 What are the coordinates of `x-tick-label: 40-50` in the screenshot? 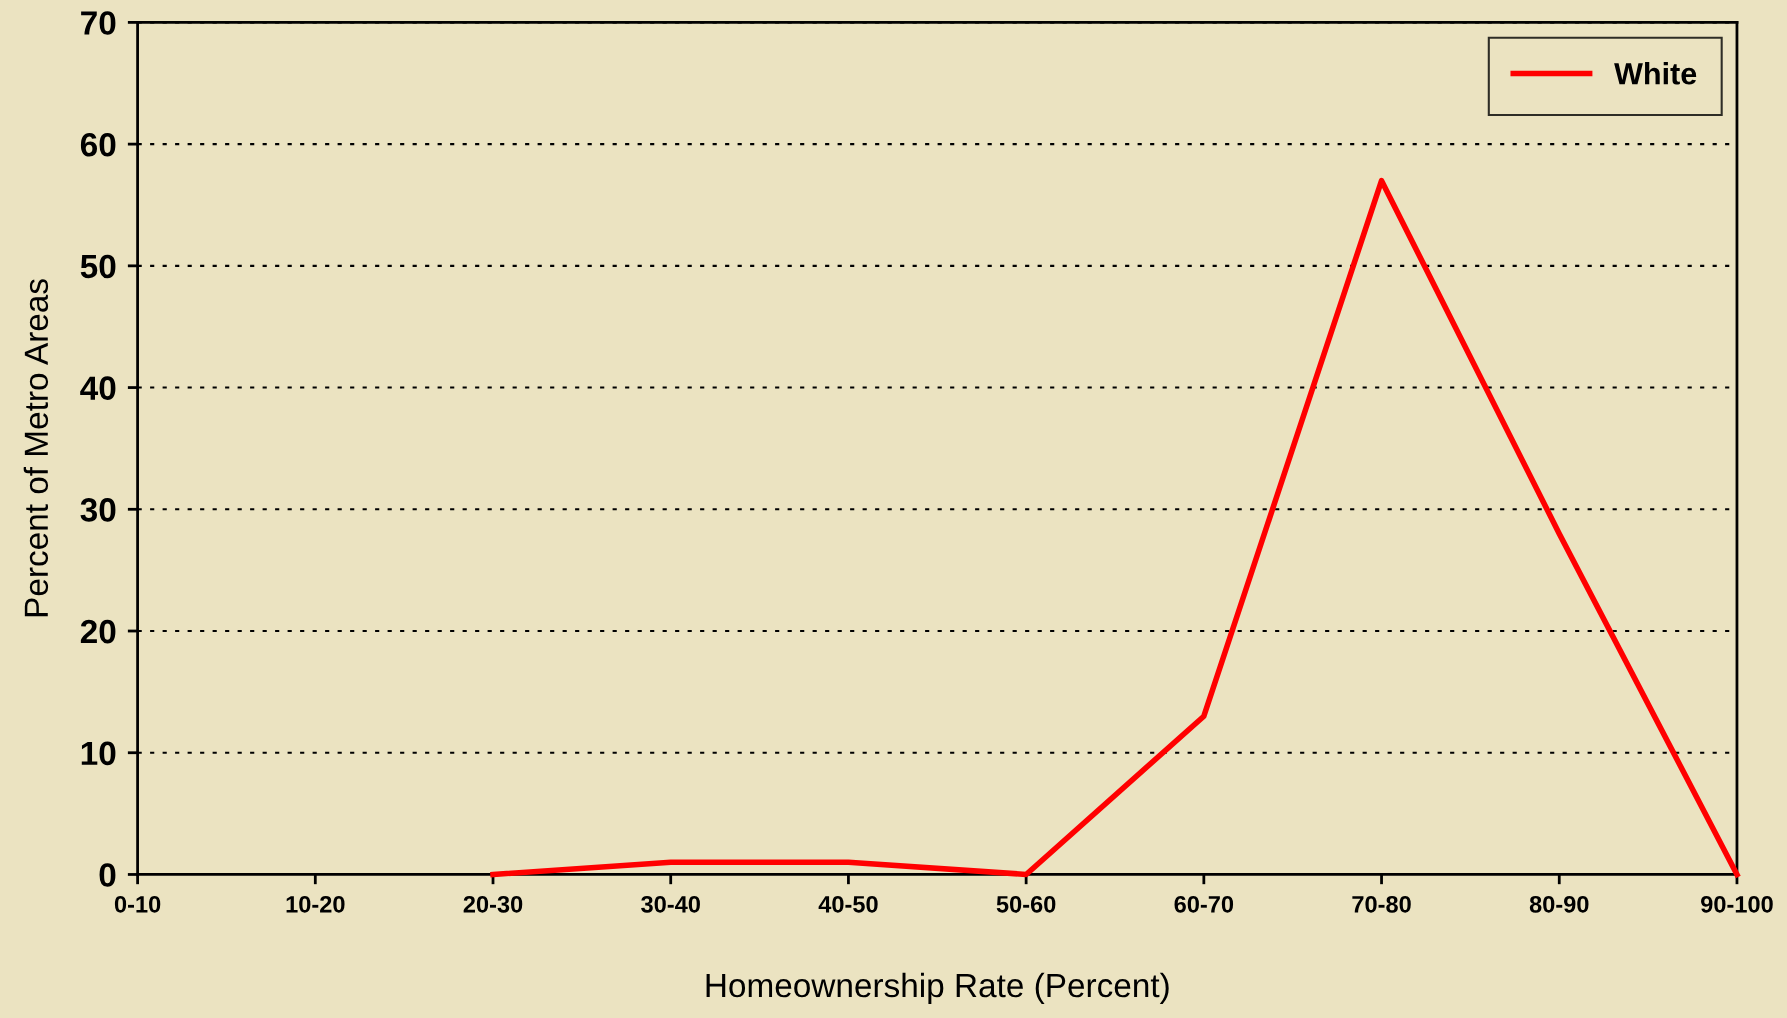 It's located at (848, 904).